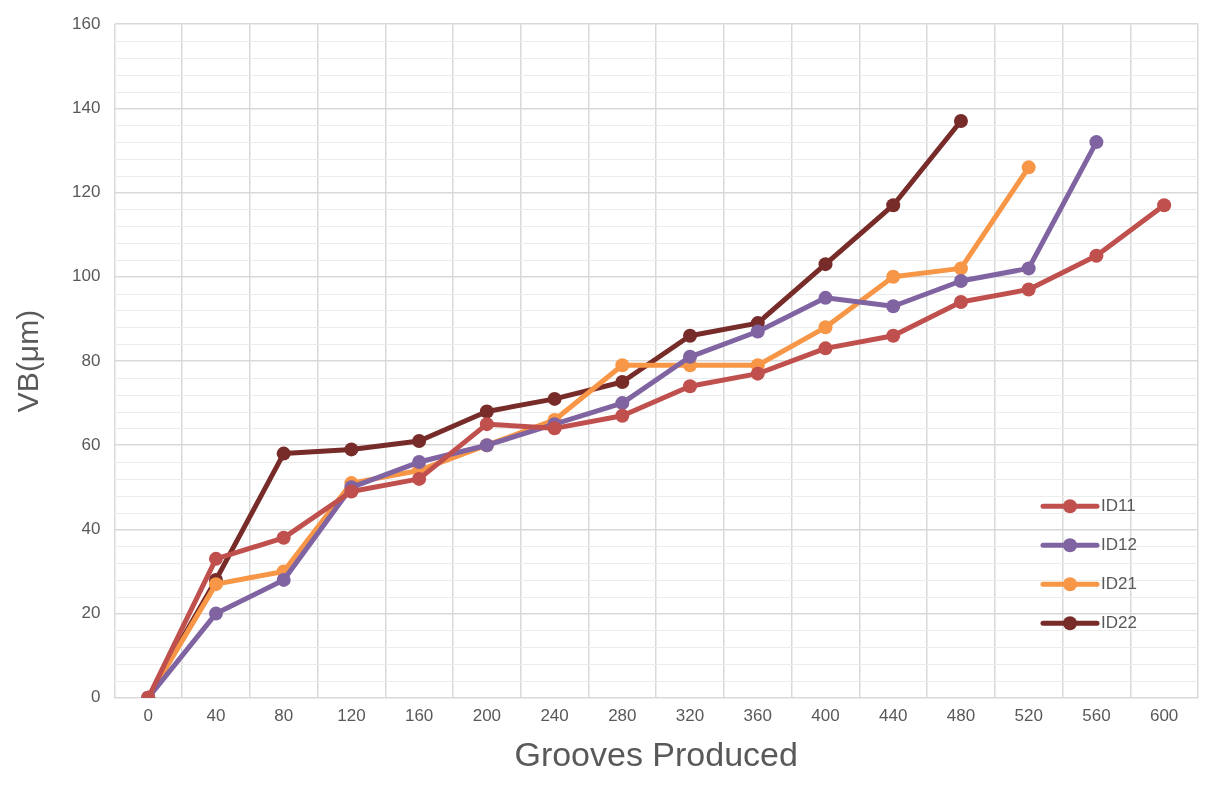 This screenshot has height=785, width=1216. I want to click on y-tick-label: 60, so click(91, 444).